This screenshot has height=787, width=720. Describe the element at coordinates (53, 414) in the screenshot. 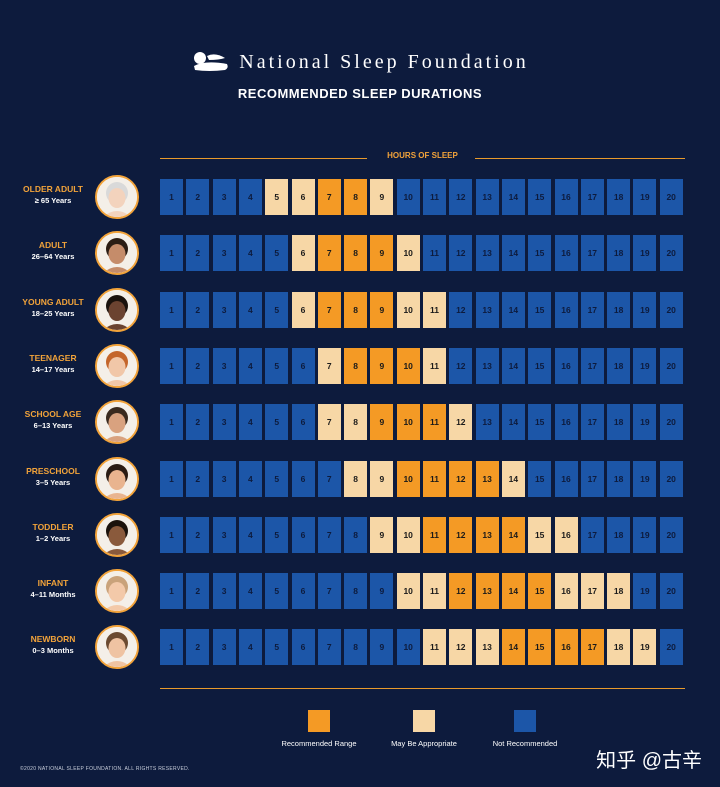

I see `age-group-name: SCHOOL AGE` at that location.